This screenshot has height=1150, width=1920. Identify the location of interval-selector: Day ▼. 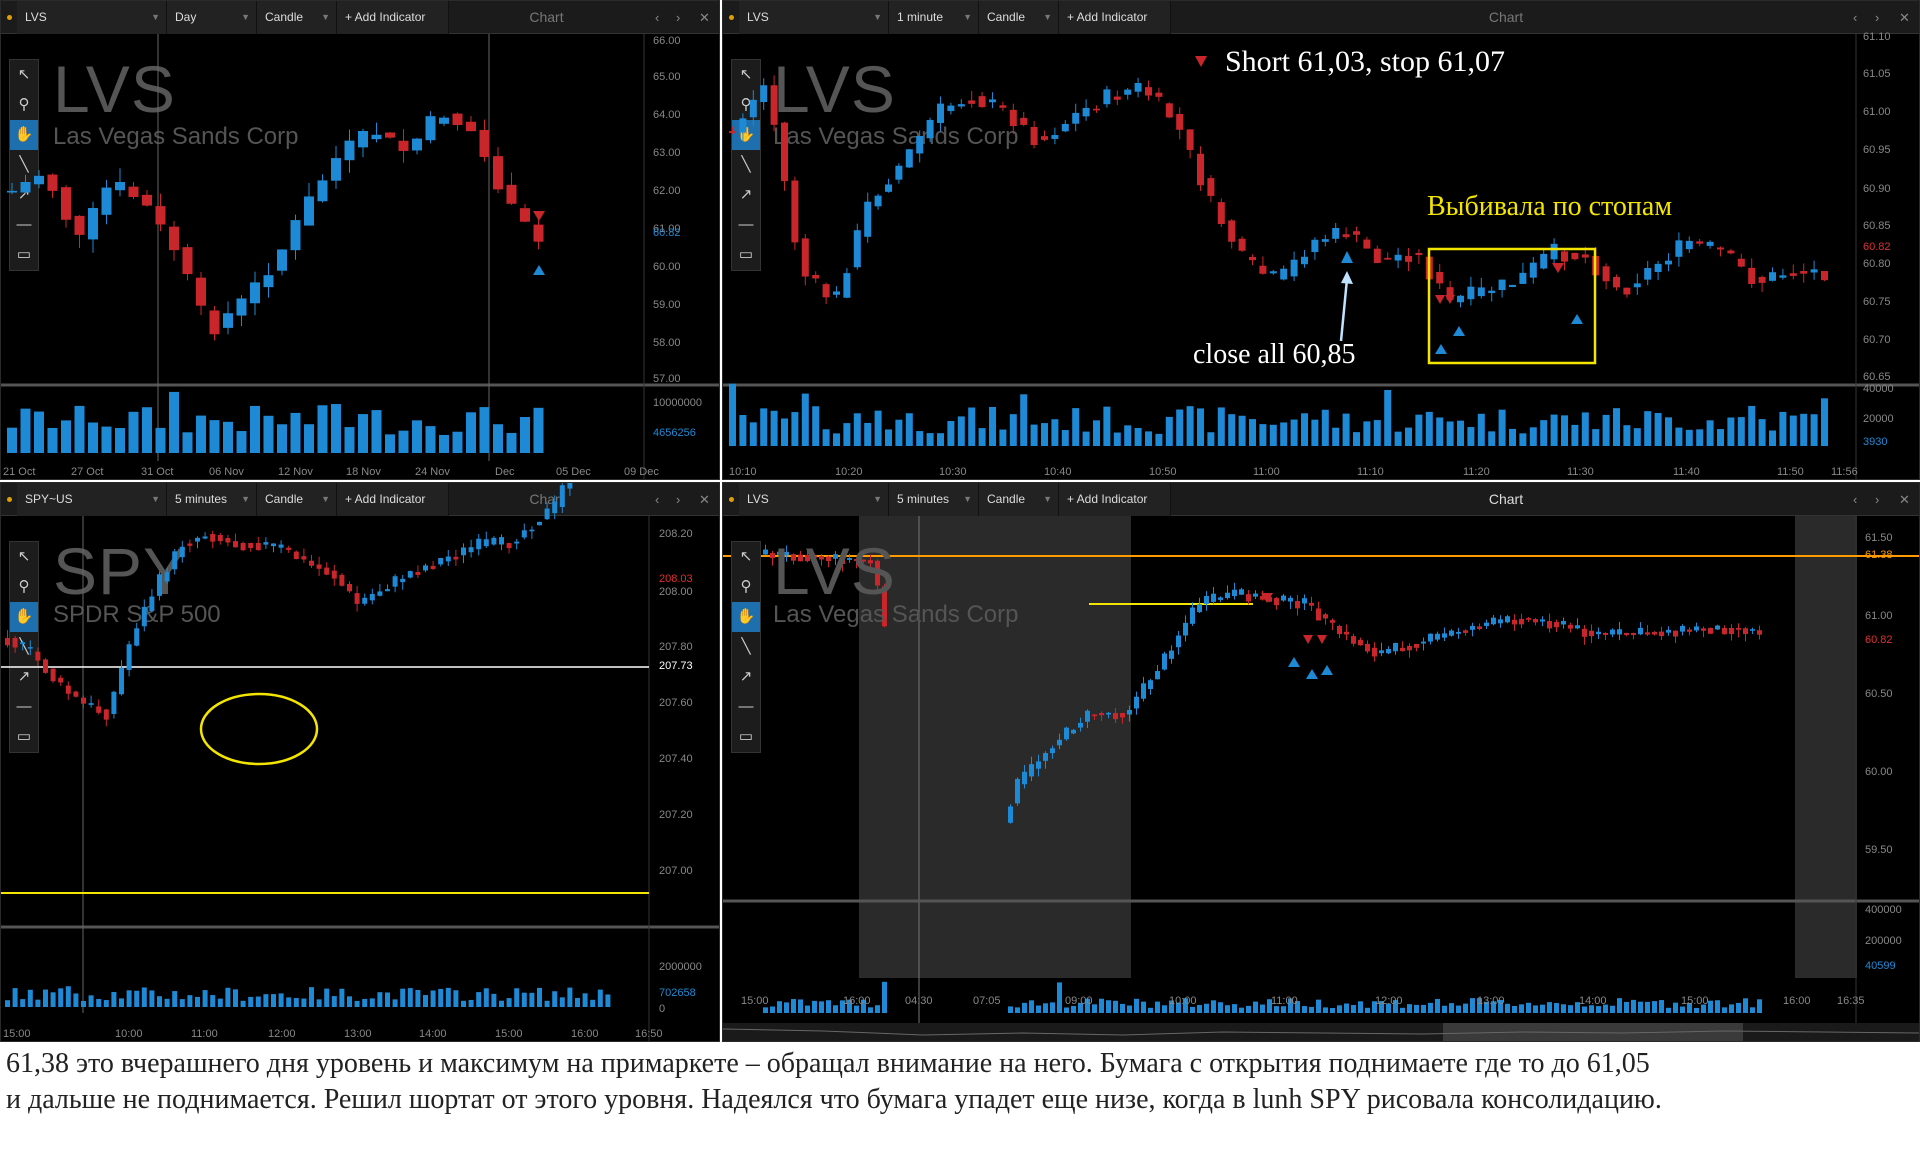
(212, 17).